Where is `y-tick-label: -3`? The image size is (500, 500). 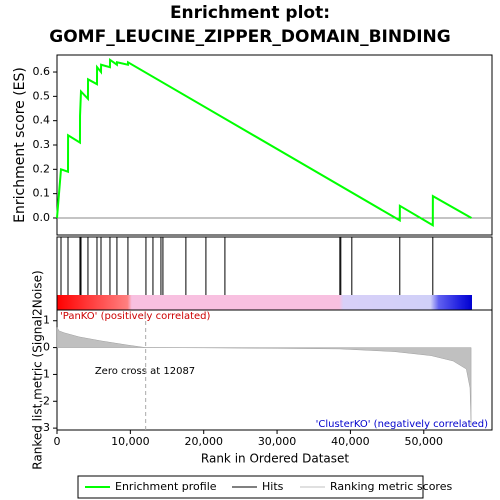 y-tick-label: -3 is located at coordinates (44, 427).